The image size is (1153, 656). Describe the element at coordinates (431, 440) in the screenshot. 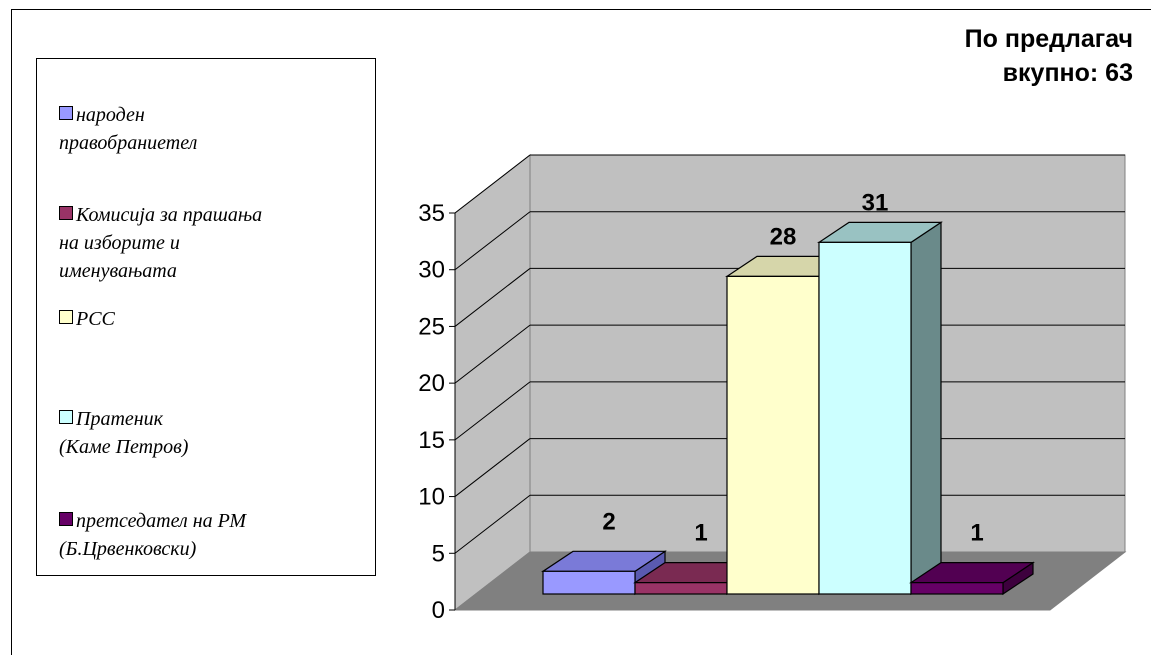

I see `y-tick-label: 15` at that location.